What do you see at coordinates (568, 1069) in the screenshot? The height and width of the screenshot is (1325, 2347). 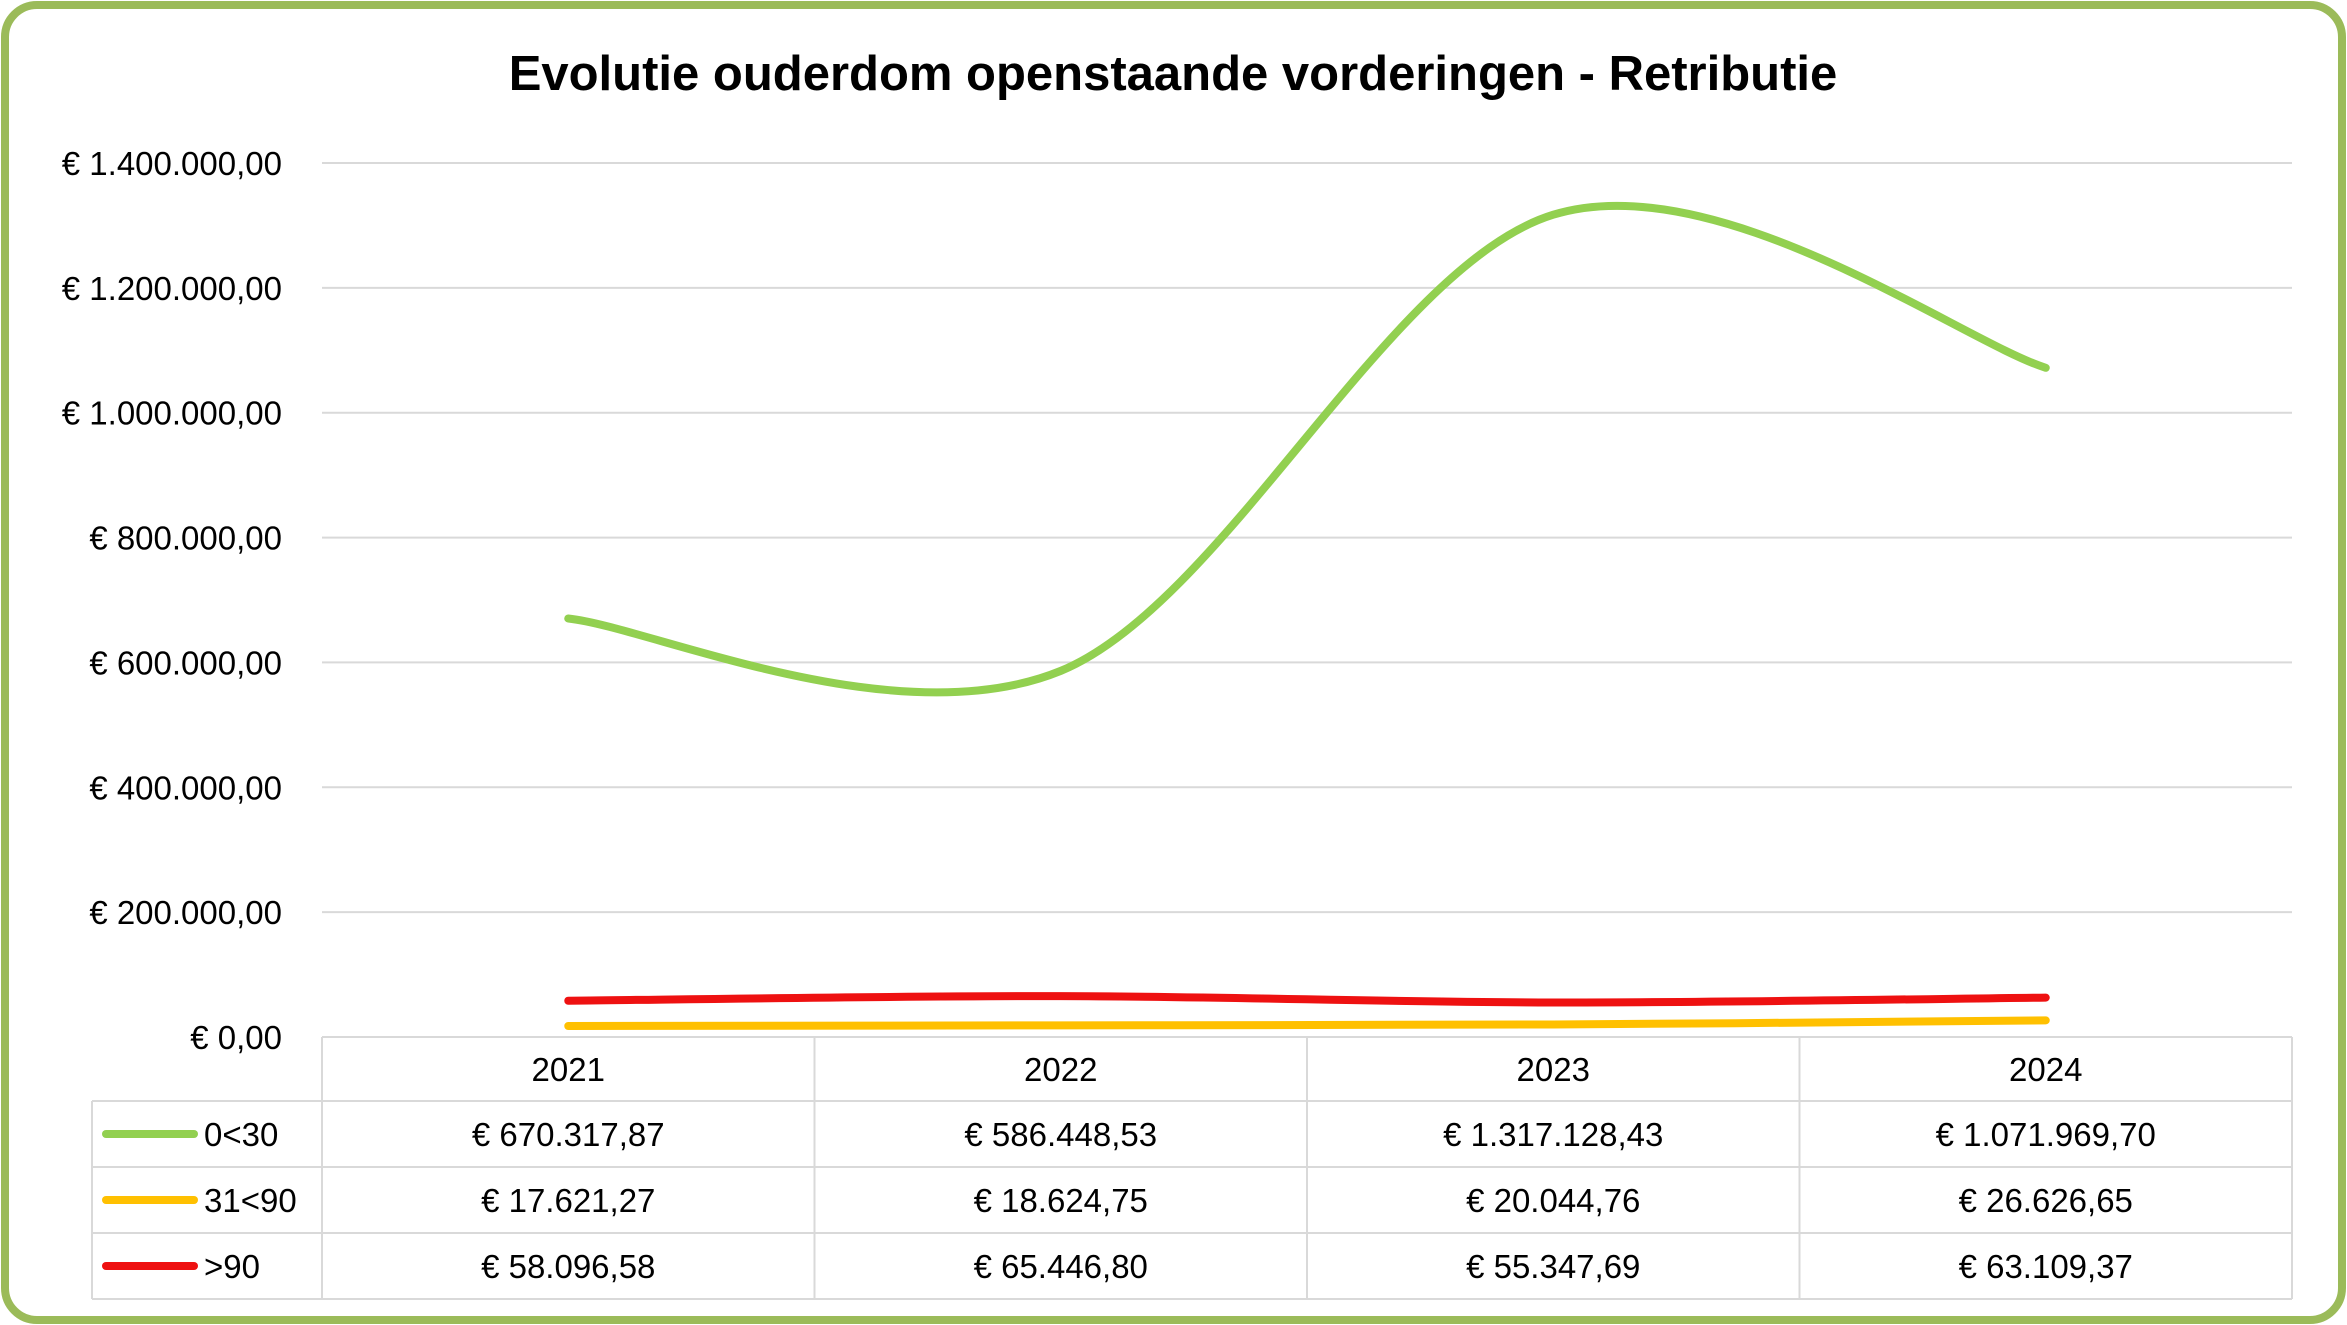 I see `x-tick-label: 2021` at bounding box center [568, 1069].